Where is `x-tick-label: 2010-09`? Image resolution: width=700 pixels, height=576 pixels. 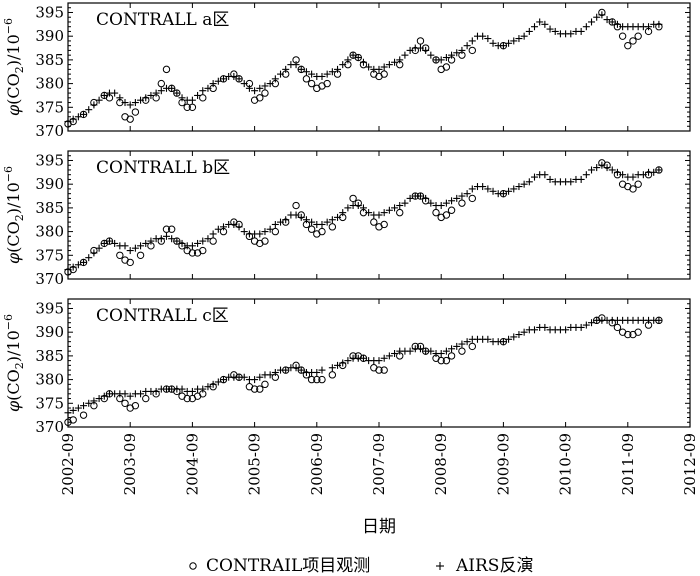
x-tick-label: 2010-09 is located at coordinates (566, 464).